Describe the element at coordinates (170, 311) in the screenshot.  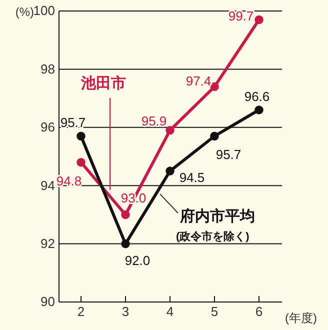
I see `x-tick-label: 4` at that location.